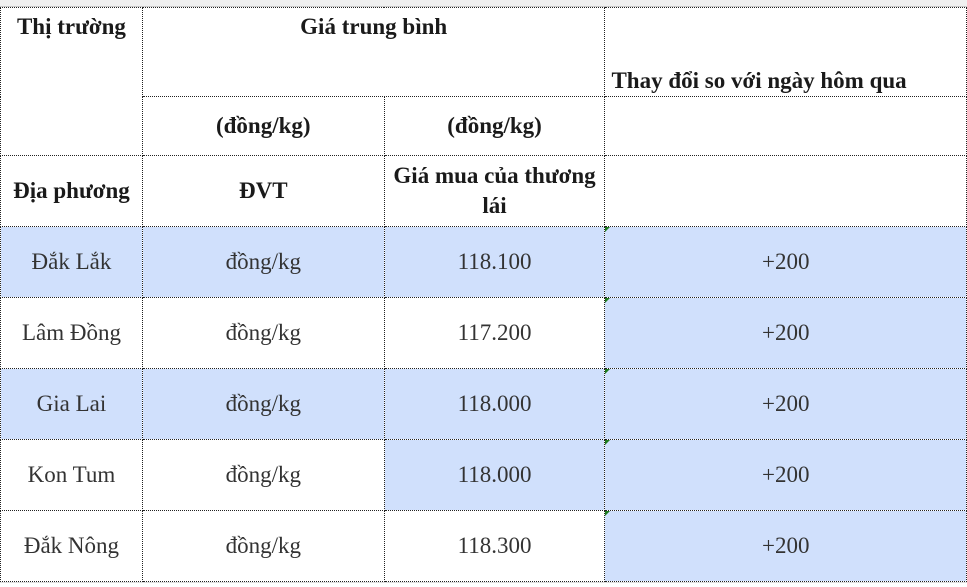  I want to click on table-row: Kon Tum đồng/kg 118.000 +200, so click(483, 475).